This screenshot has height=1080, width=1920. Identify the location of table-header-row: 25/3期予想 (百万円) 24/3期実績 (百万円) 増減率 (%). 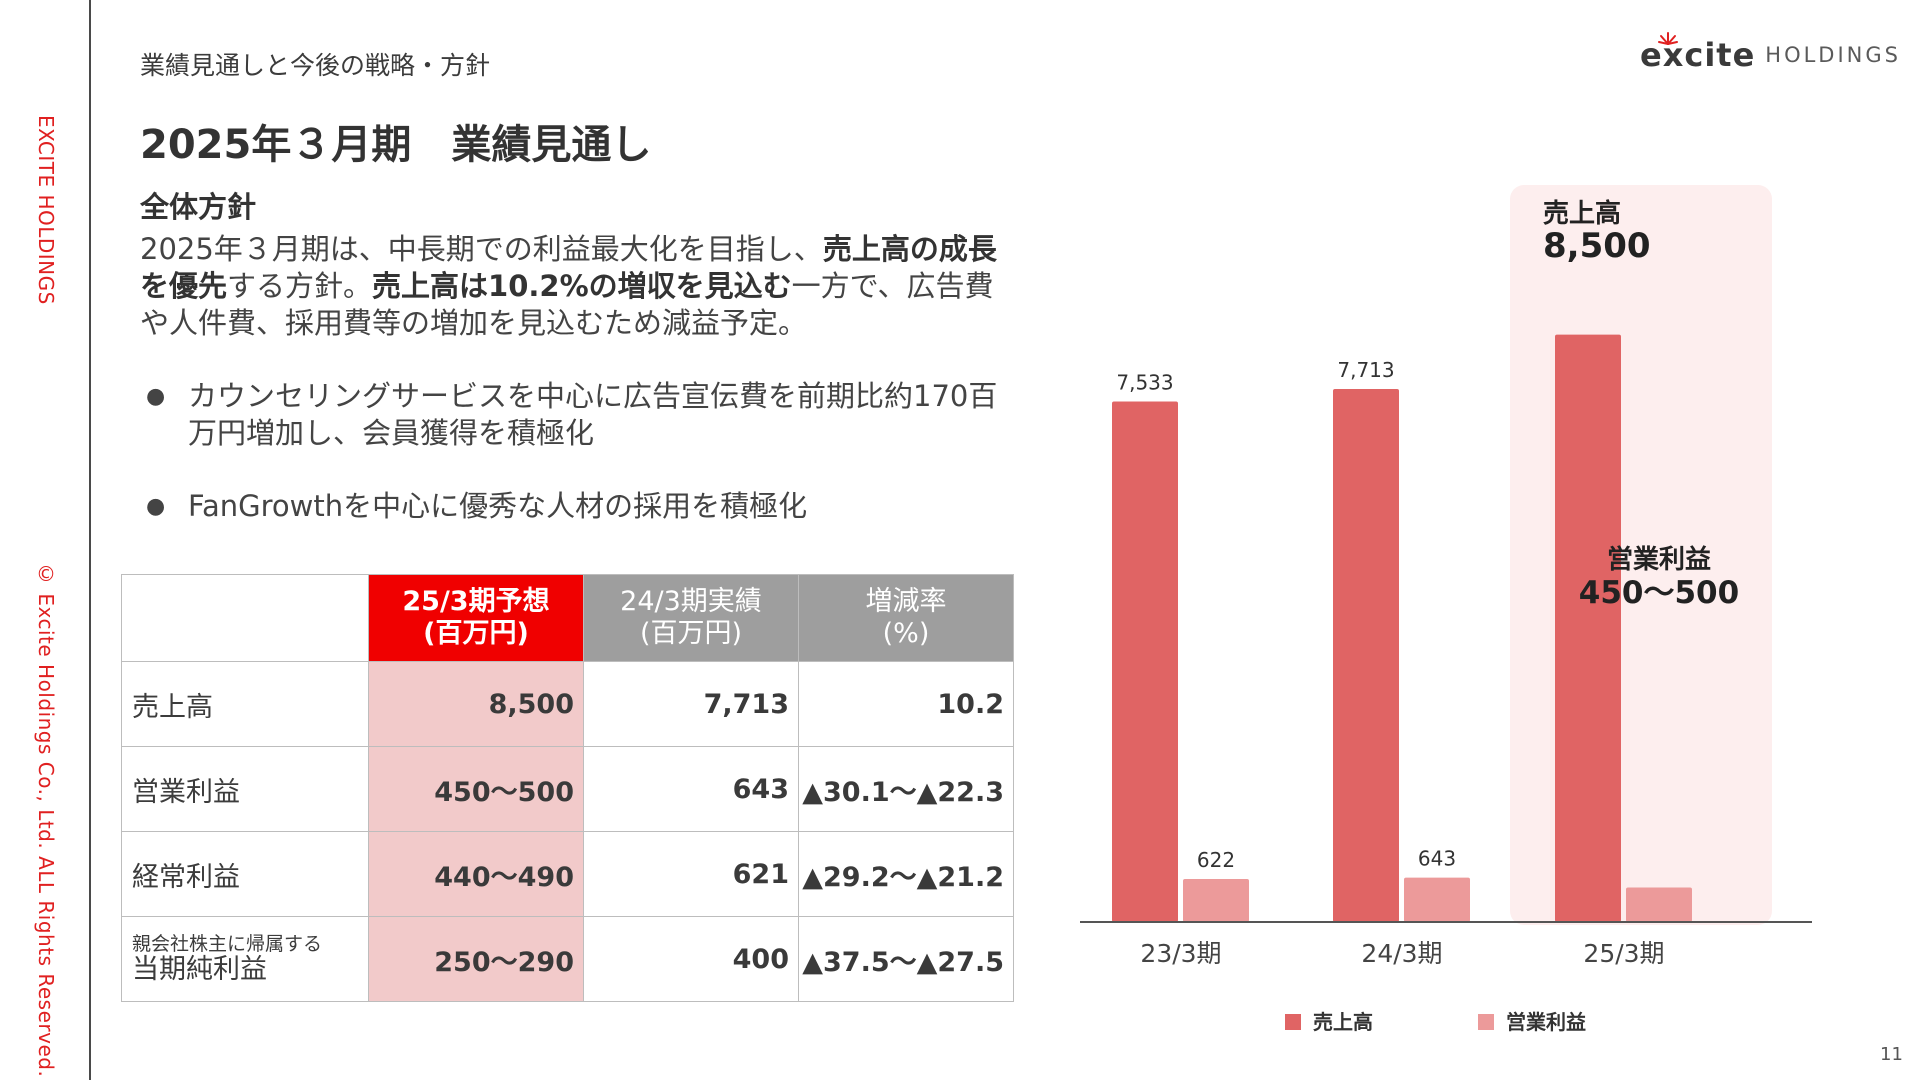
(567, 618).